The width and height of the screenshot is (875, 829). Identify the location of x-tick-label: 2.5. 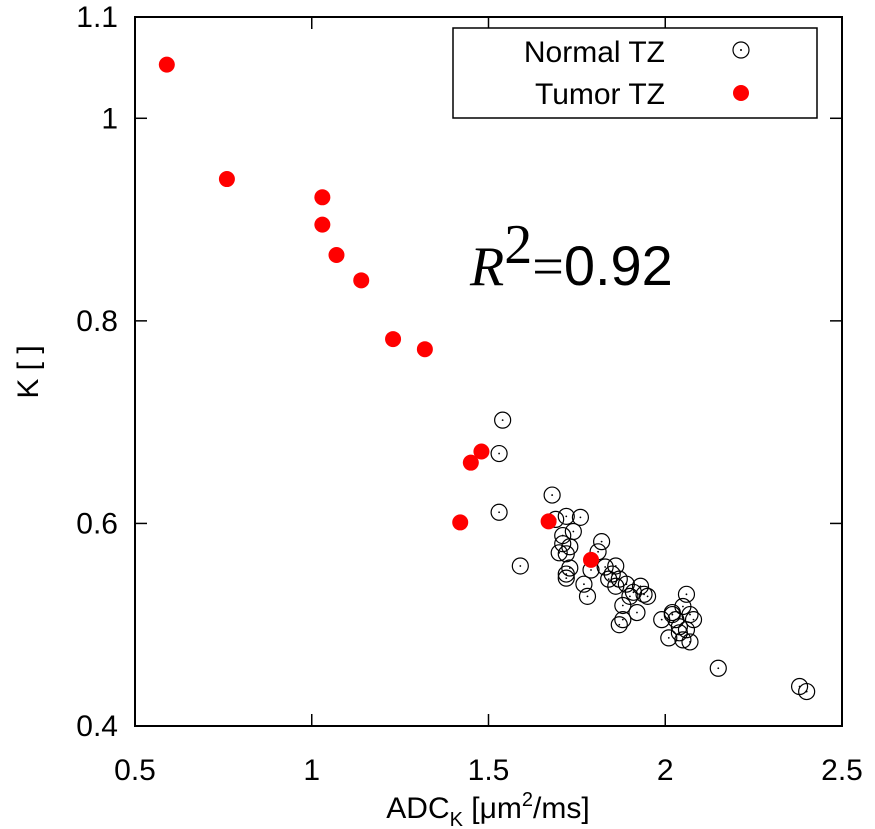
(842, 770).